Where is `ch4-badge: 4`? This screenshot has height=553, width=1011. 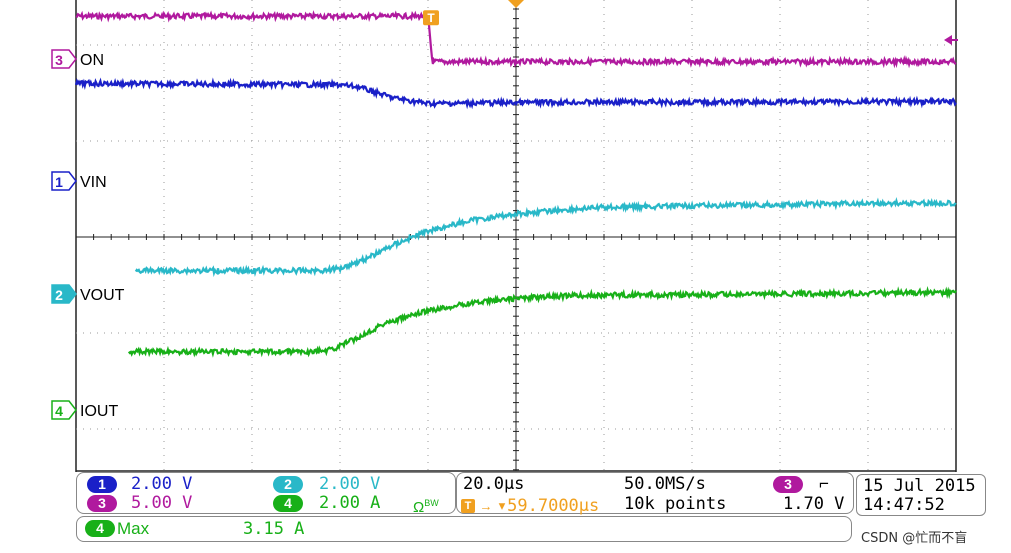
ch4-badge: 4 is located at coordinates (288, 503).